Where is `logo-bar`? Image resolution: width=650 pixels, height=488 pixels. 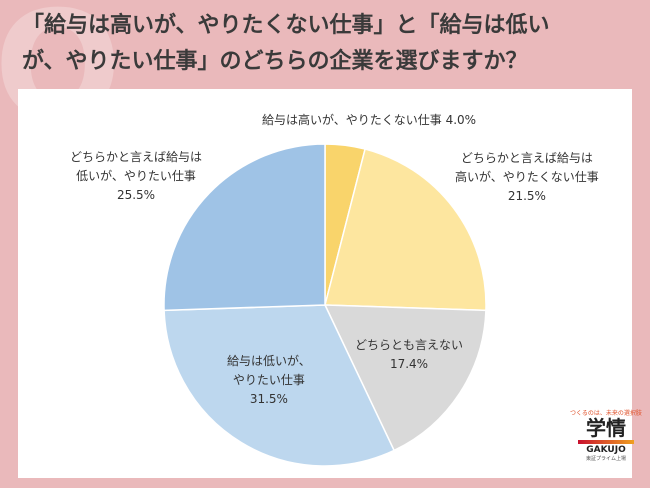
logo-bar is located at coordinates (606, 442).